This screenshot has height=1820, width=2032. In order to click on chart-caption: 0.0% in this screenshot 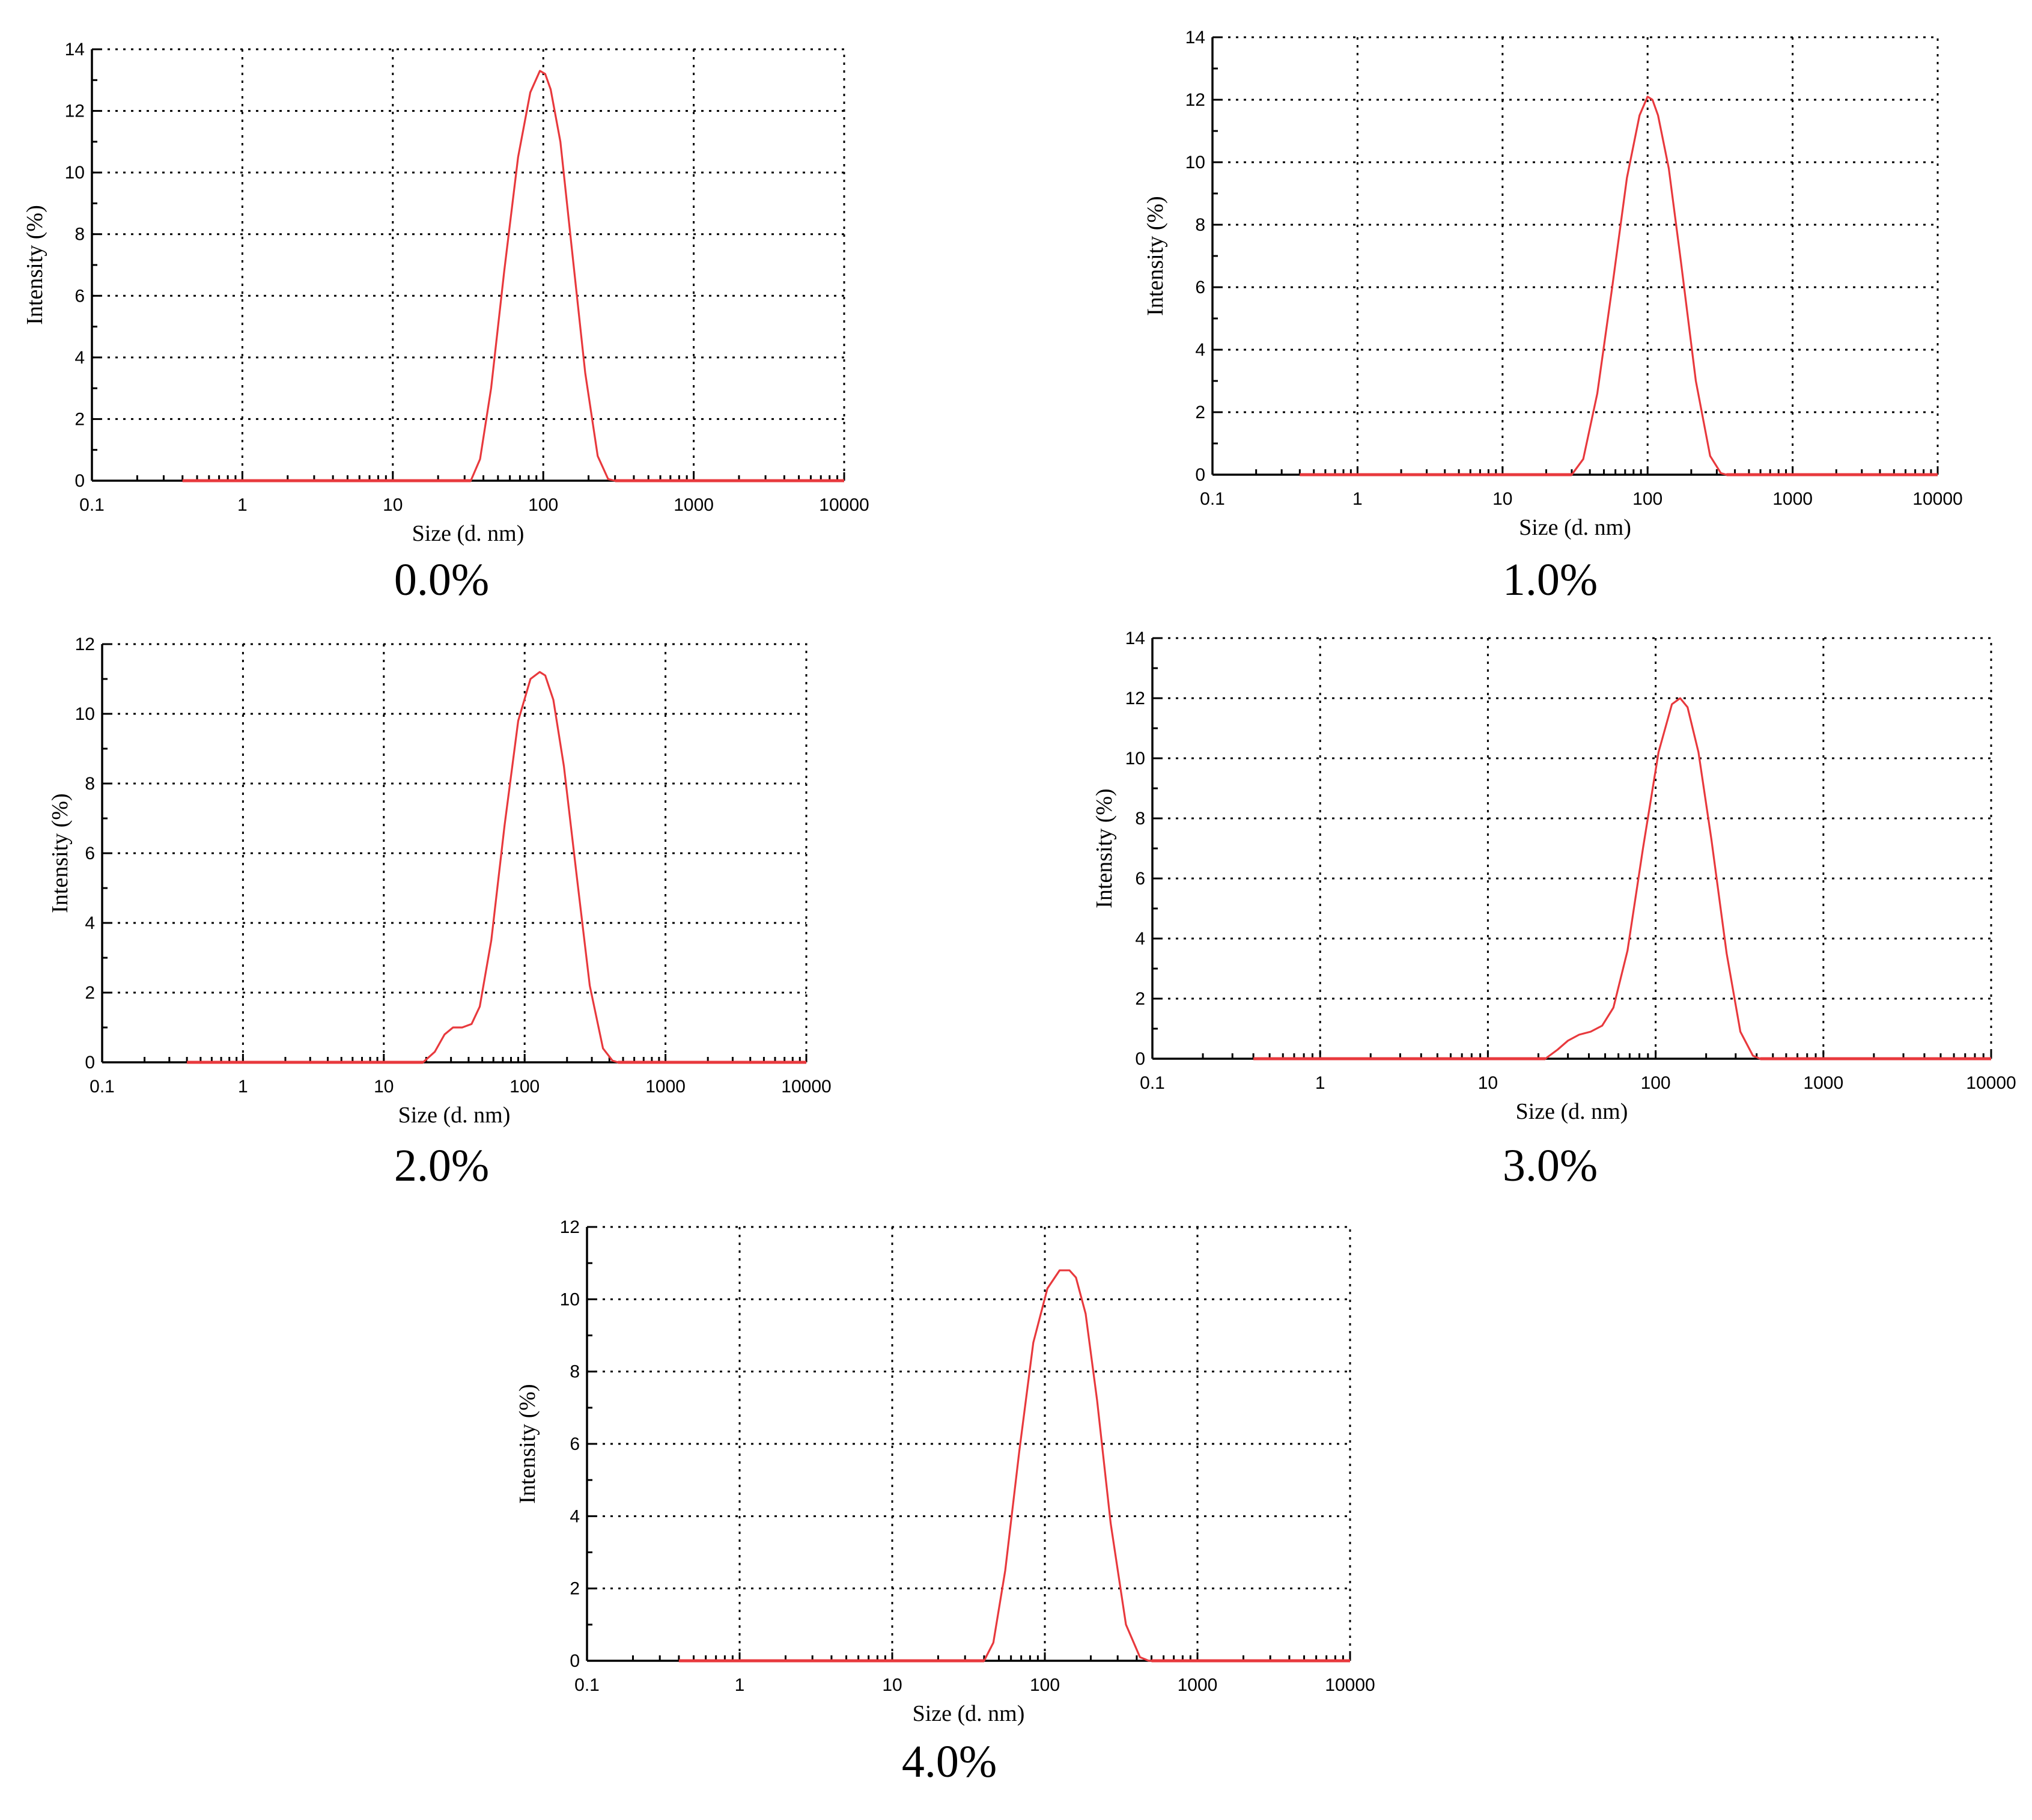, I will do `click(441, 580)`.